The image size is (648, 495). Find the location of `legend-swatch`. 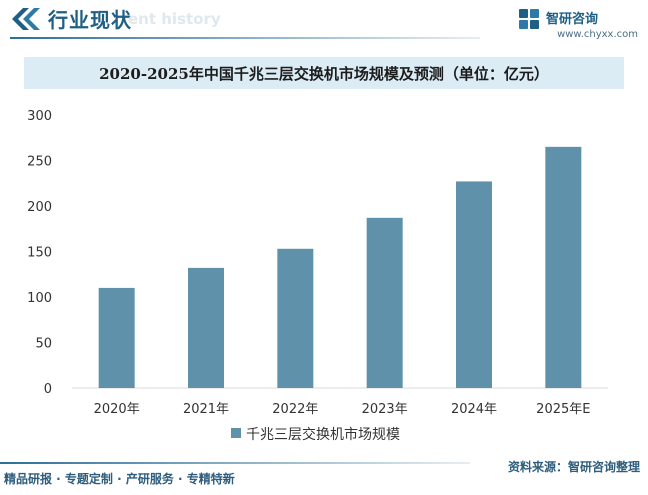

legend-swatch is located at coordinates (236, 433).